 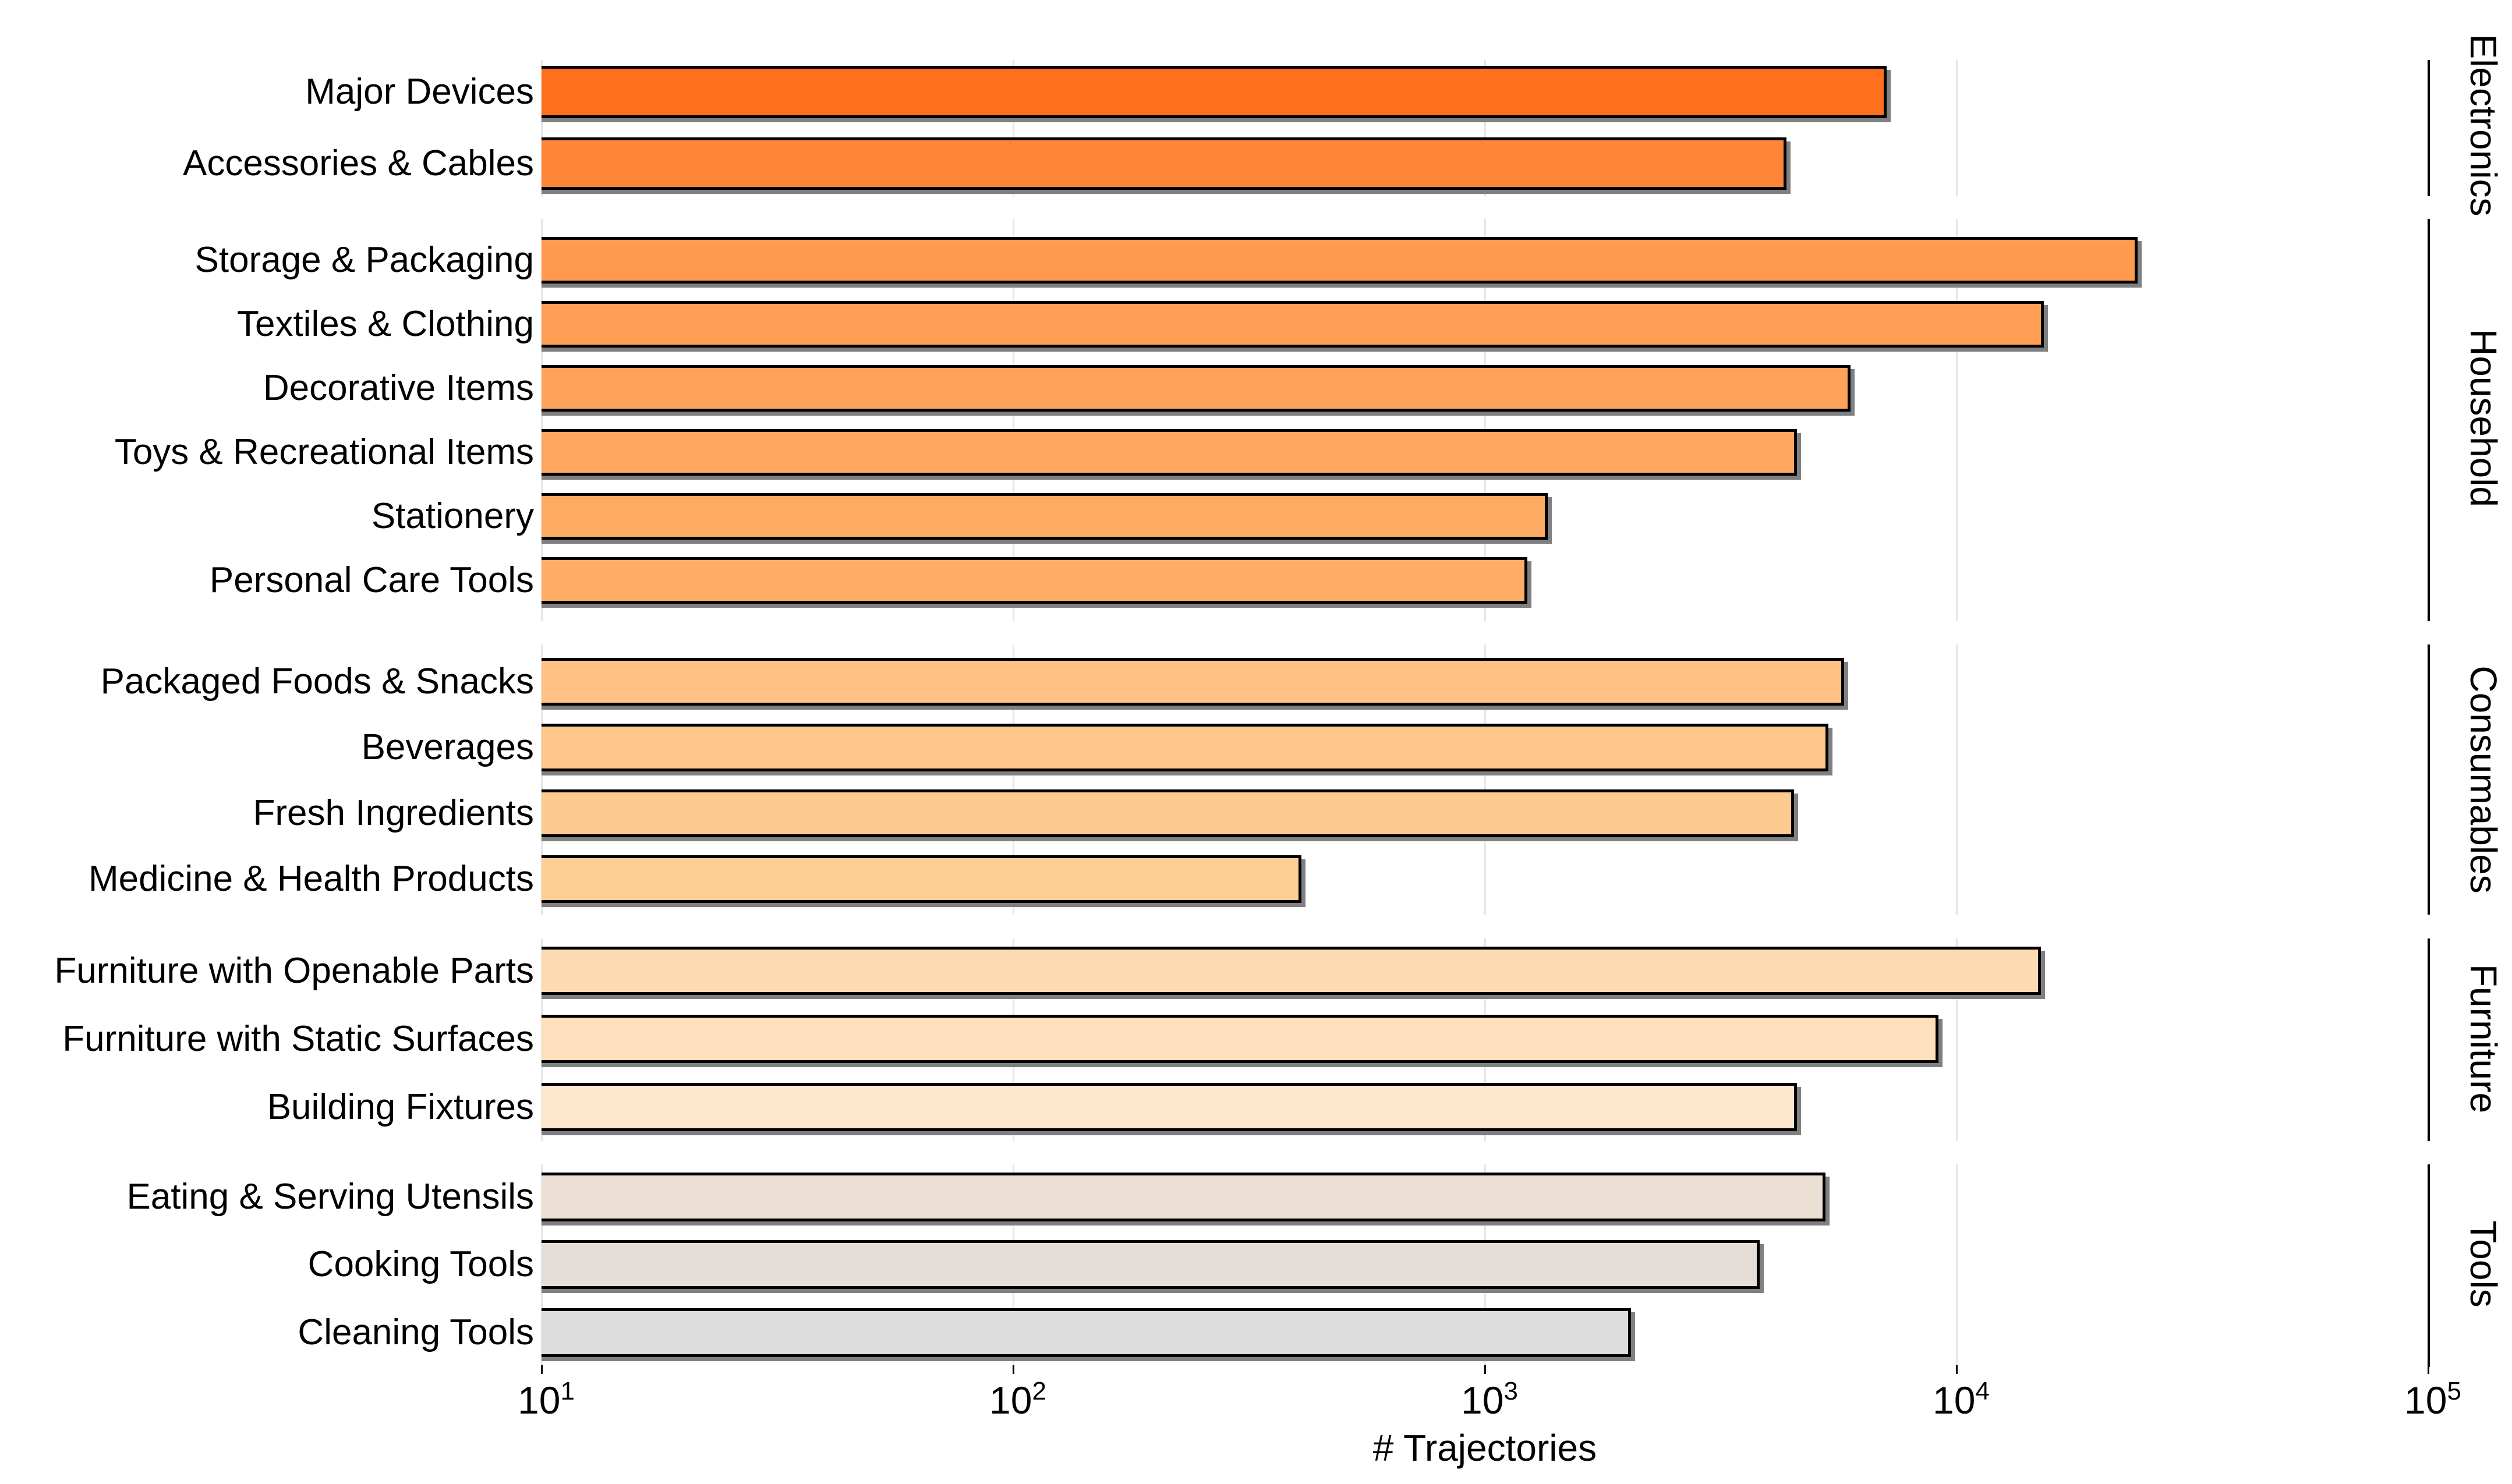 I want to click on tick-exponent: 1, so click(x=567, y=1391).